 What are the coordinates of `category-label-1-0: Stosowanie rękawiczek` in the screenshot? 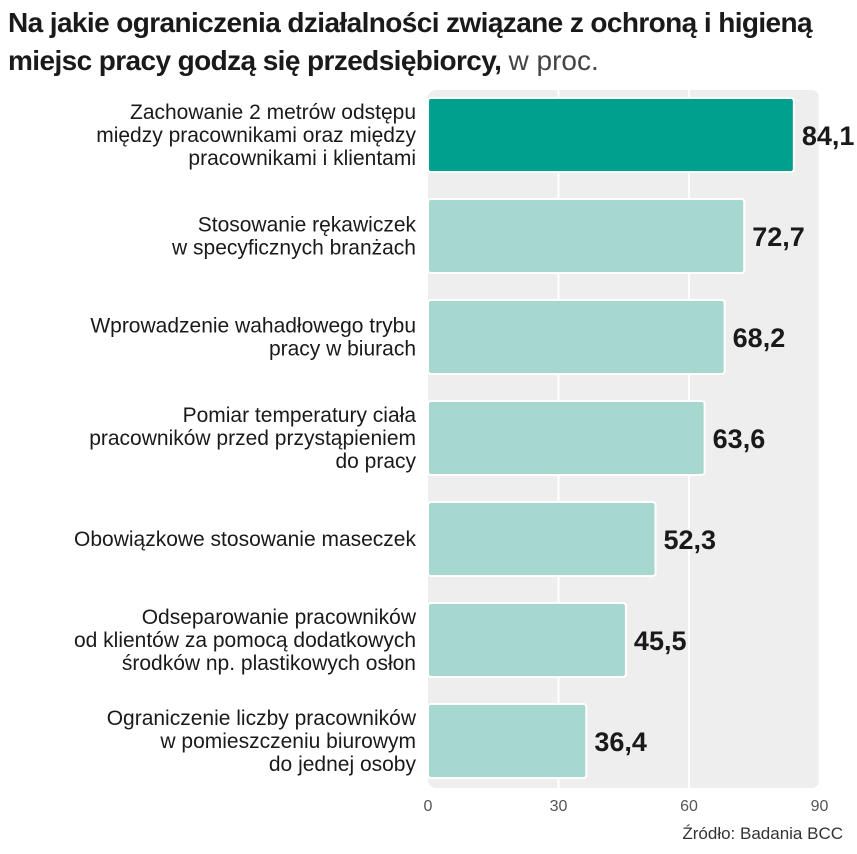 It's located at (307, 225).